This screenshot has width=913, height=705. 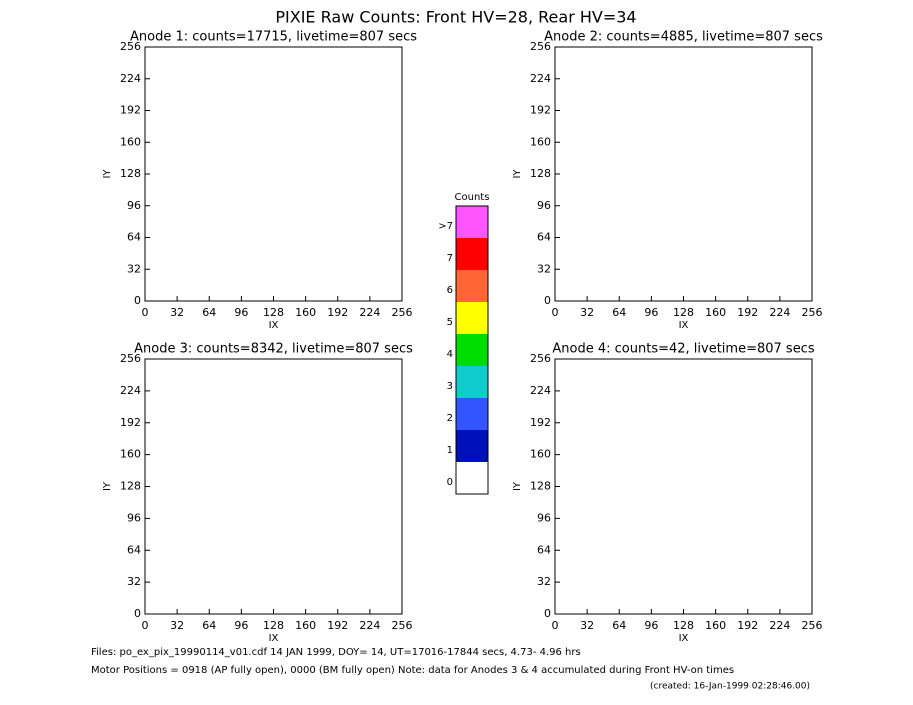 I want to click on colorbar-label: 6, so click(x=450, y=290).